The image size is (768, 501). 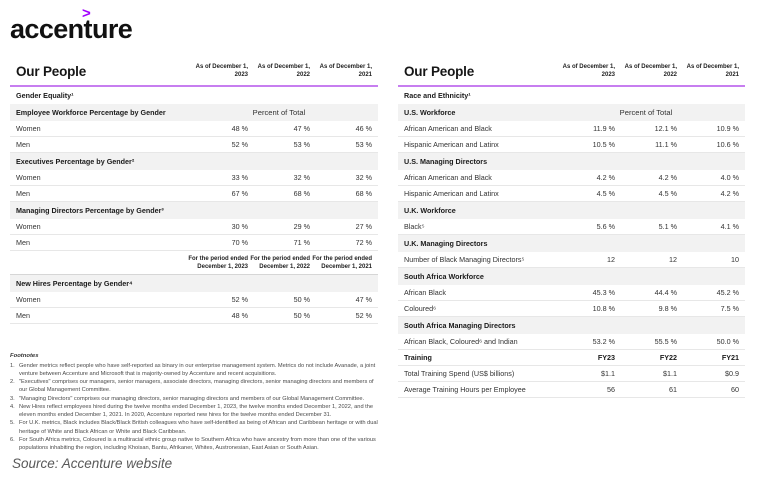 I want to click on row-label: U.S. Workforce, so click(x=430, y=112).